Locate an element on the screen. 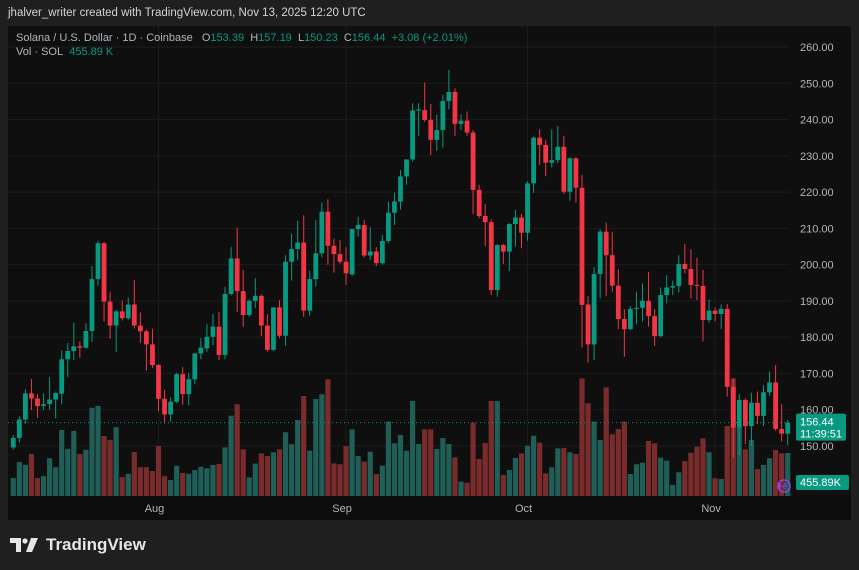 The height and width of the screenshot is (570, 859). price-tick-label: 220.00 is located at coordinates (817, 193).